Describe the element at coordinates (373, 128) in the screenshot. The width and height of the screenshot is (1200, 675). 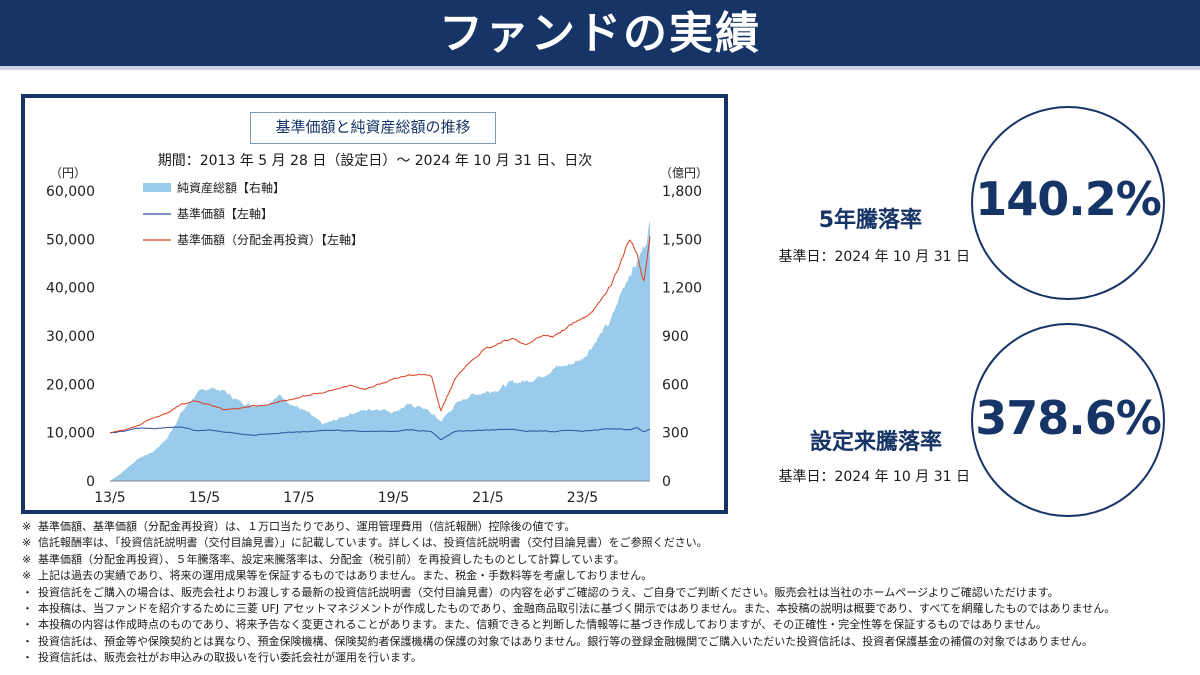
I see `chart-title: 基準価額と純資産総額の推移` at that location.